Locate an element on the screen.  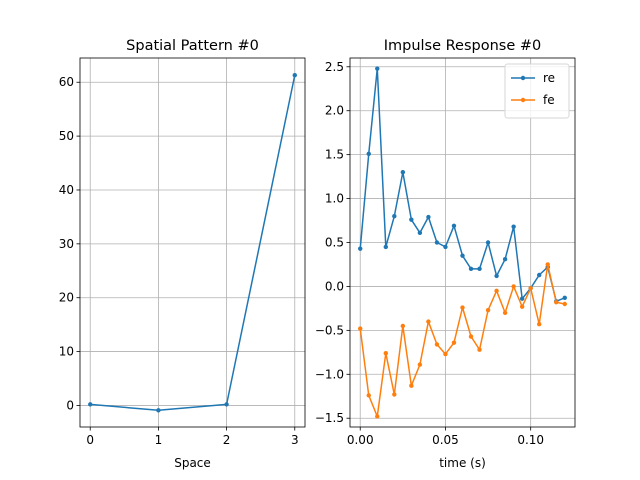
y-tick-label: −1.0 is located at coordinates (329, 374).